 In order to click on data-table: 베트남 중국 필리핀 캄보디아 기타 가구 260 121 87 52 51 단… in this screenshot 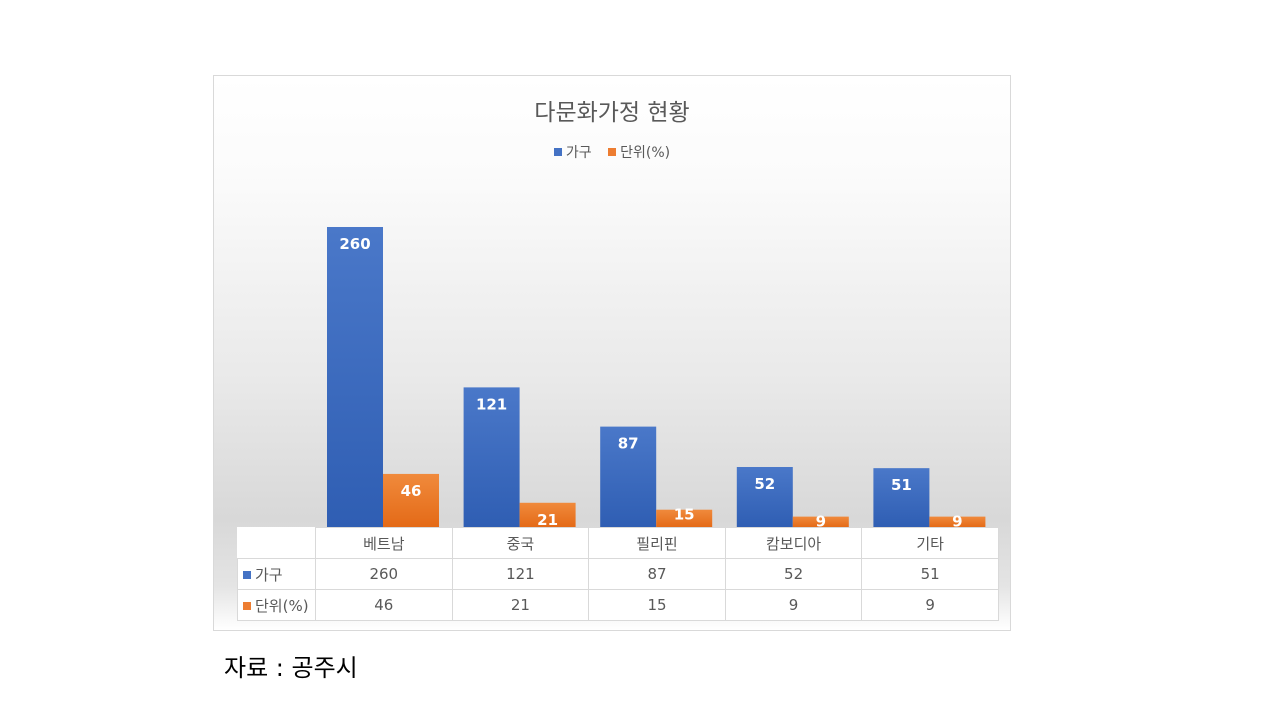, I will do `click(618, 574)`.